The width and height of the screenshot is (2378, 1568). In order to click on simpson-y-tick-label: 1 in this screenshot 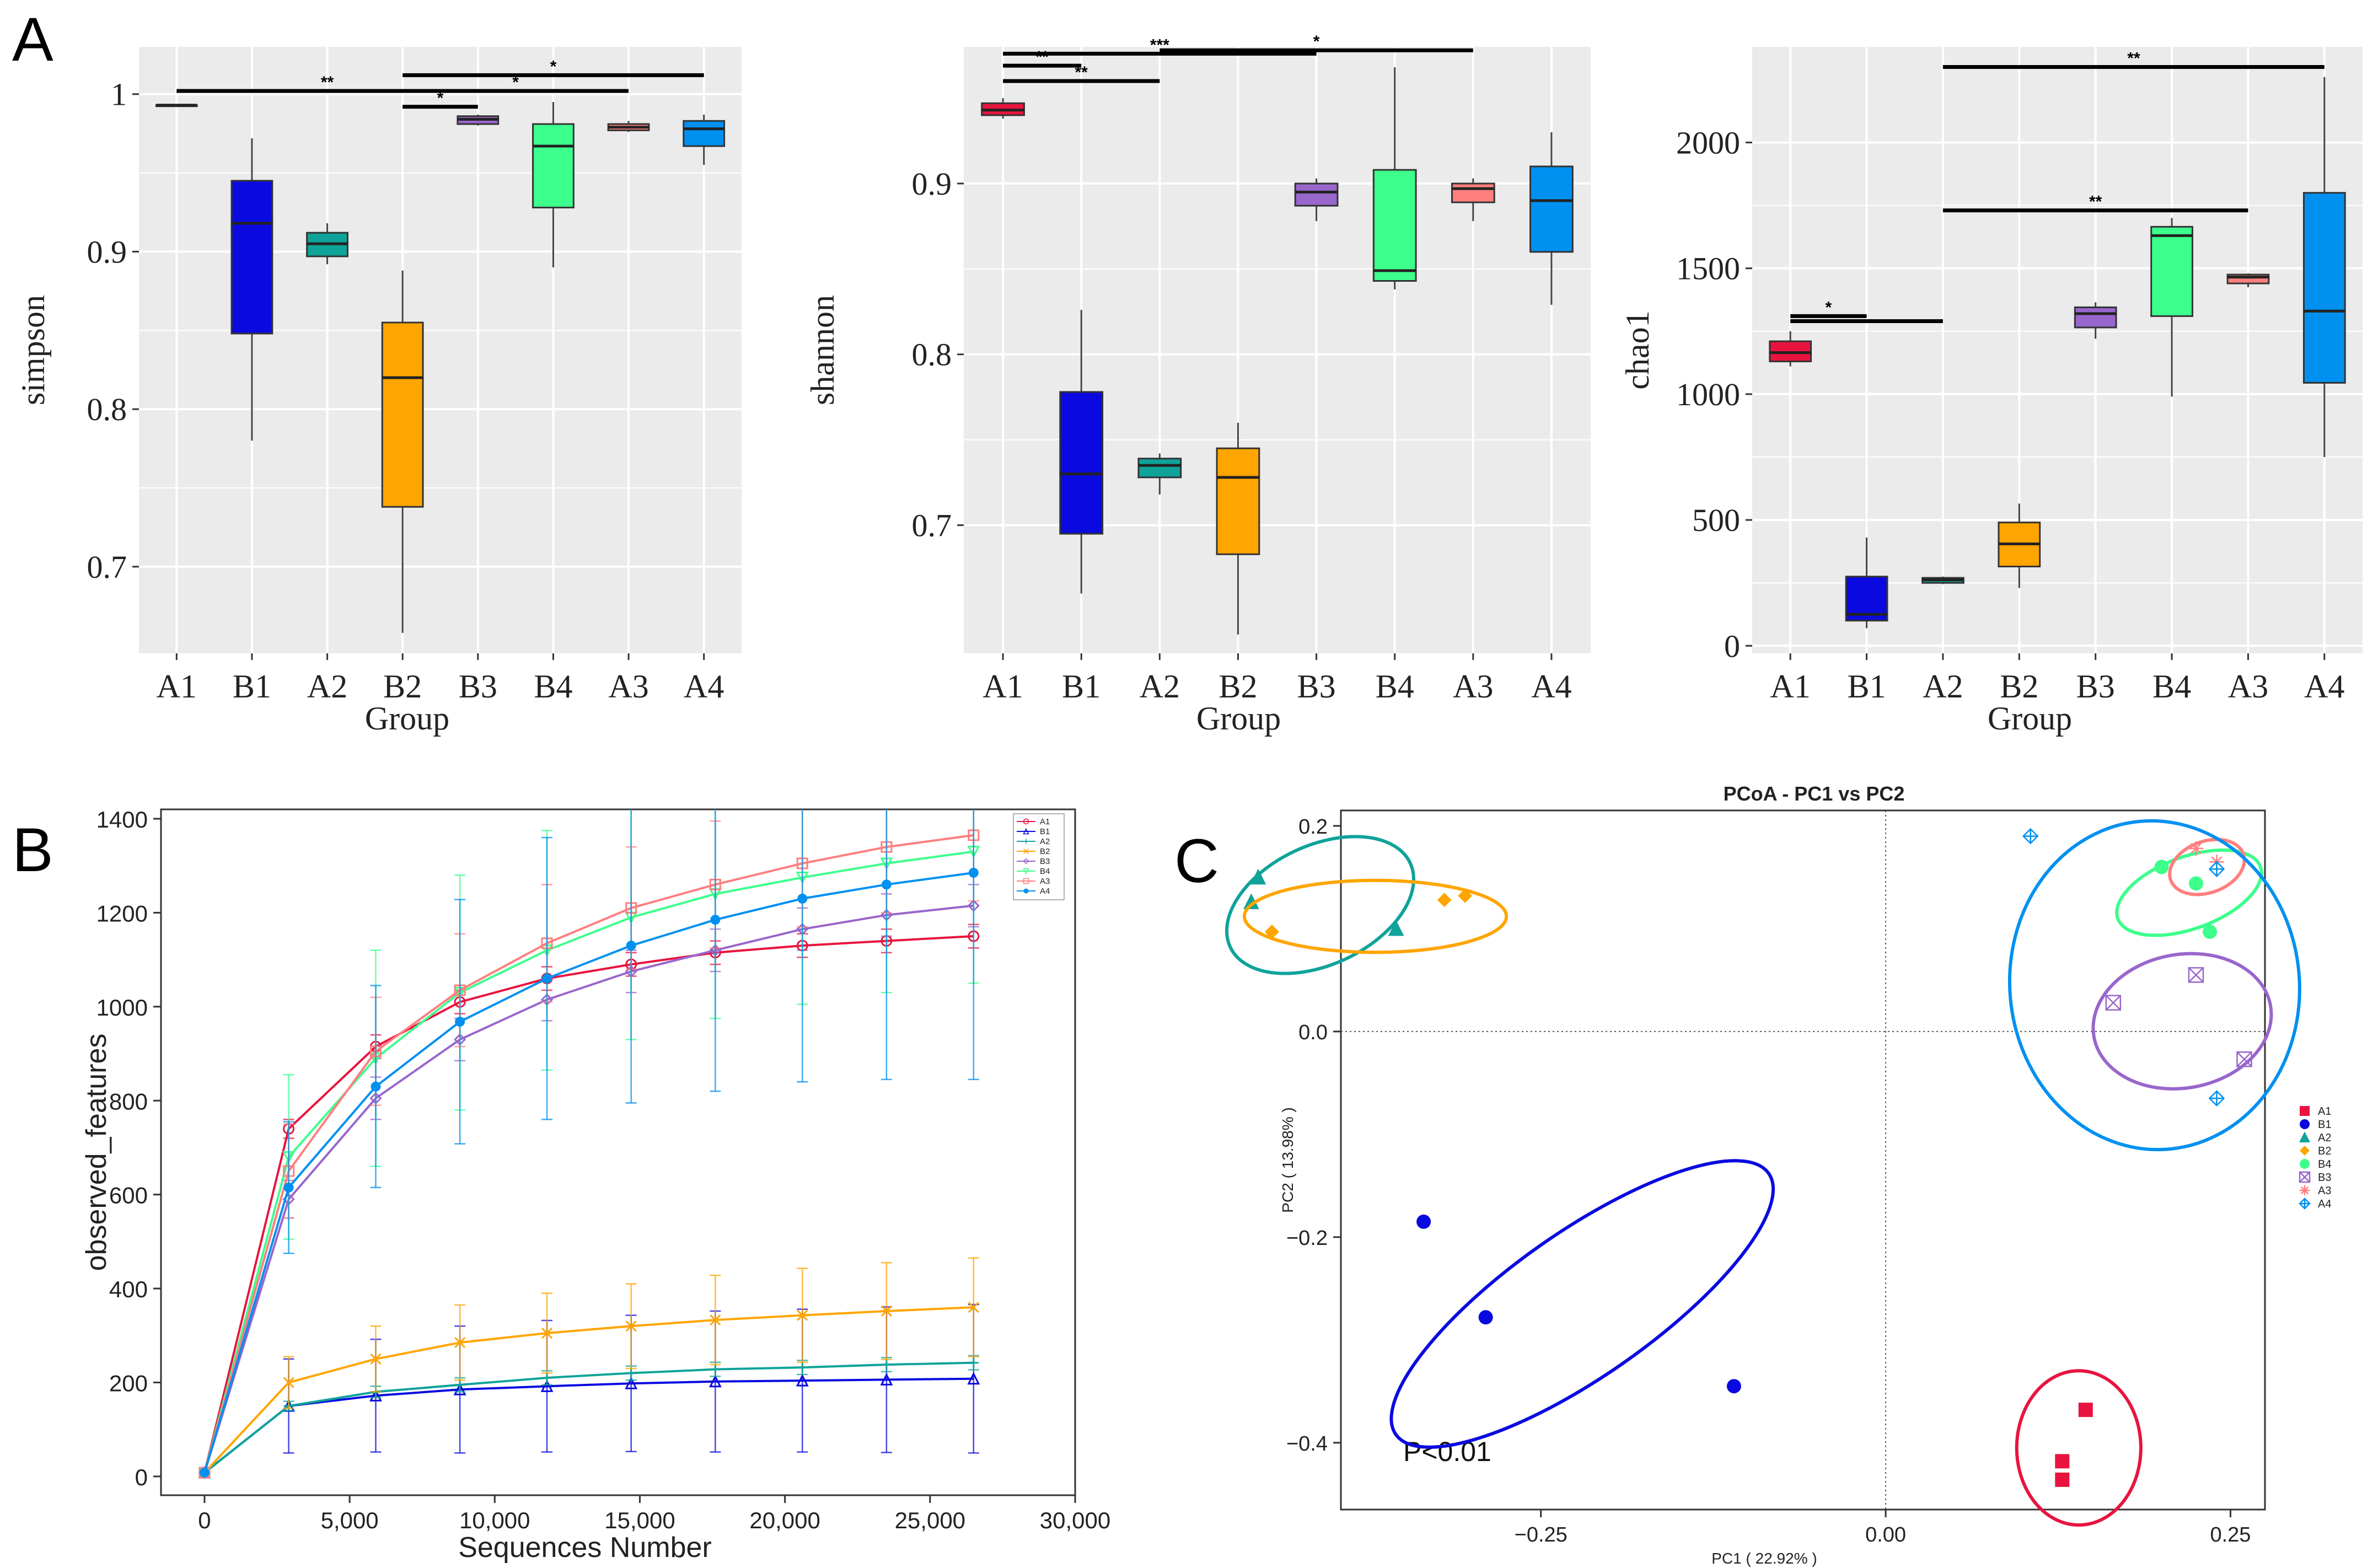, I will do `click(119, 94)`.